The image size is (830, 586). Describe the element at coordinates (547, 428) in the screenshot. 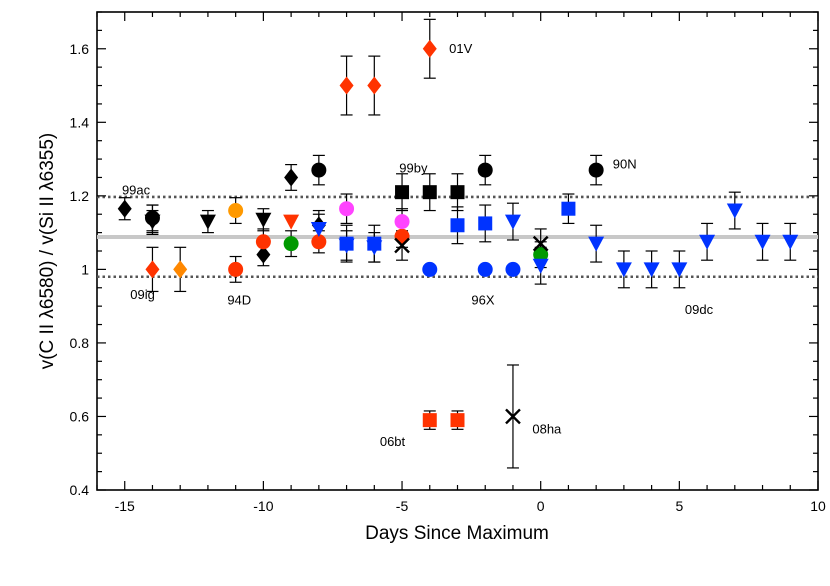

I see `annotation-label: 08ha` at that location.